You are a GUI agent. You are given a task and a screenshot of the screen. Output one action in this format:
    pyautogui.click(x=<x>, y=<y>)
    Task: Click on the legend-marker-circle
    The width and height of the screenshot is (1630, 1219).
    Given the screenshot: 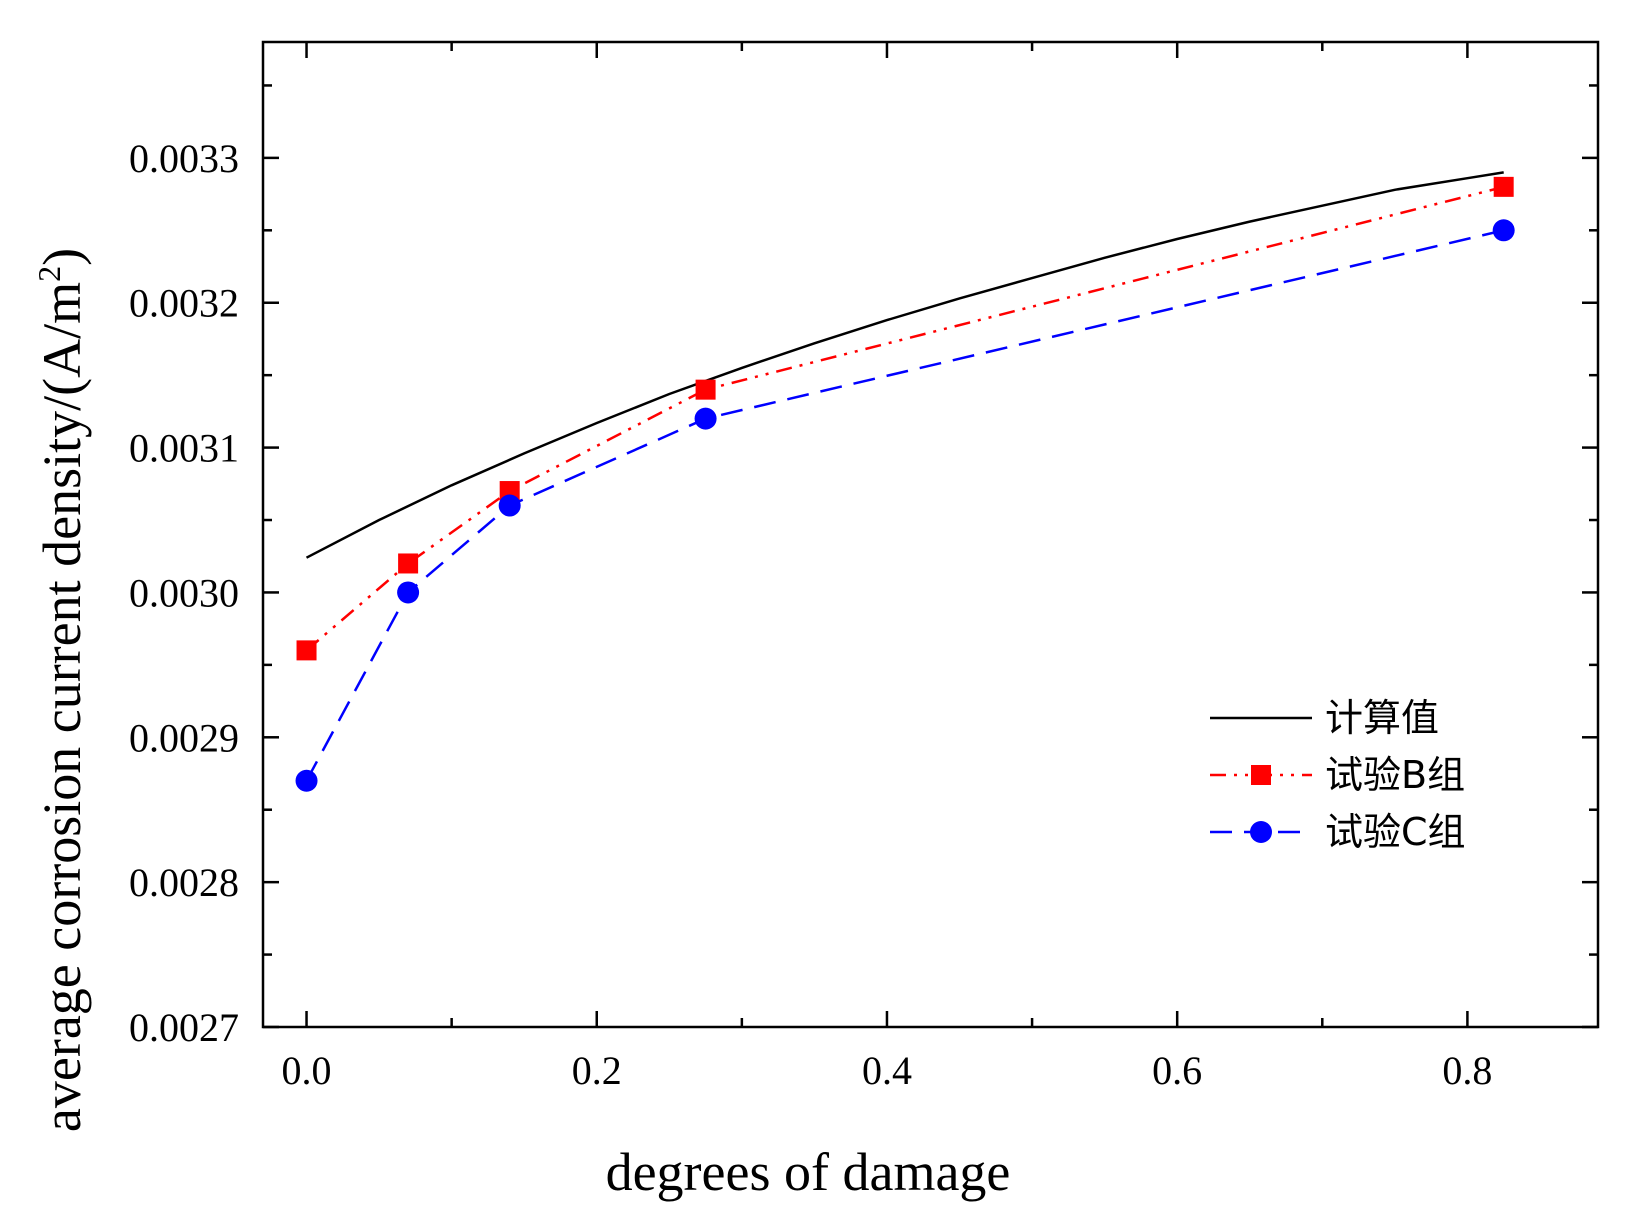 What is the action you would take?
    pyautogui.click(x=1261, y=832)
    